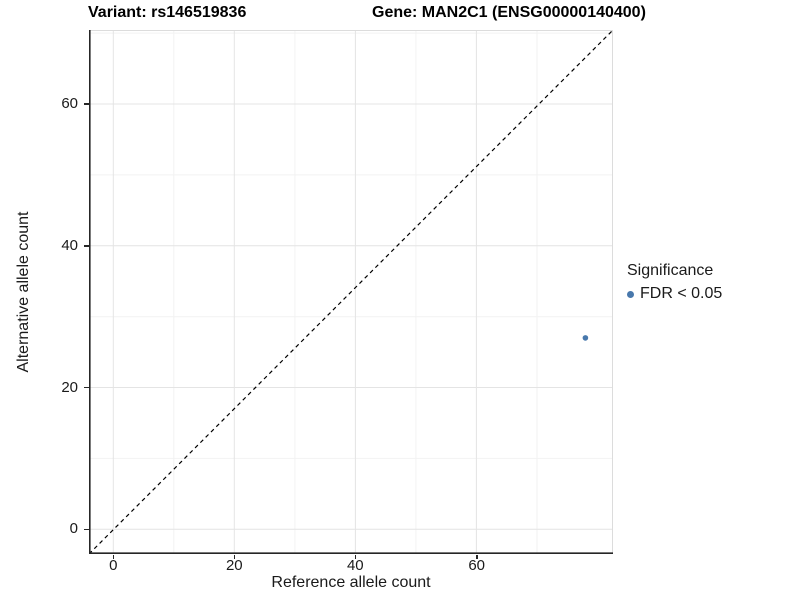 The image size is (800, 600). I want to click on y-tick-label: 0, so click(73, 528).